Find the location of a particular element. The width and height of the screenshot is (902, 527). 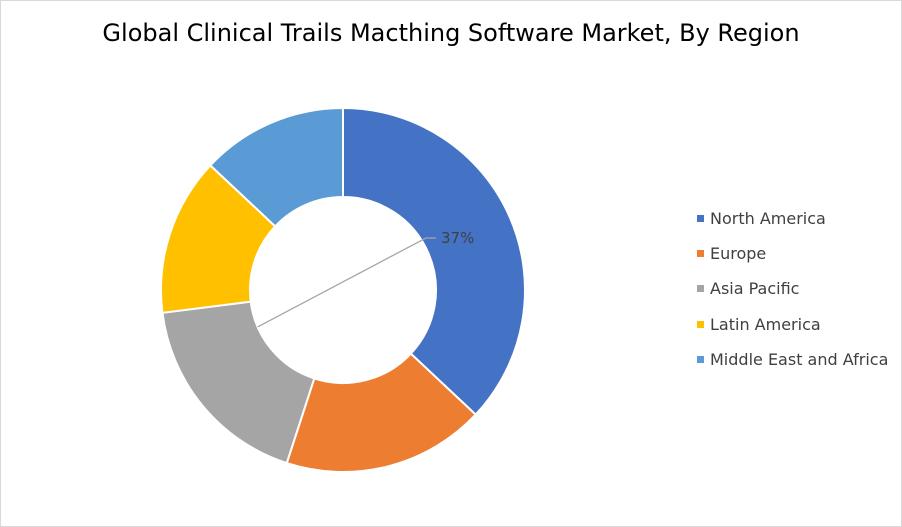

legend-label: Europe is located at coordinates (738, 254).